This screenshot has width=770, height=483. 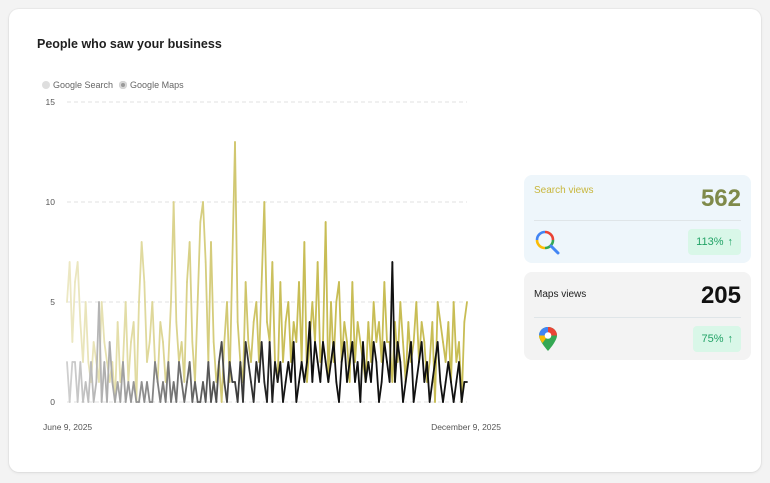 What do you see at coordinates (637, 316) in the screenshot?
I see `maps-views-panel: Maps views 205 75% ↑` at bounding box center [637, 316].